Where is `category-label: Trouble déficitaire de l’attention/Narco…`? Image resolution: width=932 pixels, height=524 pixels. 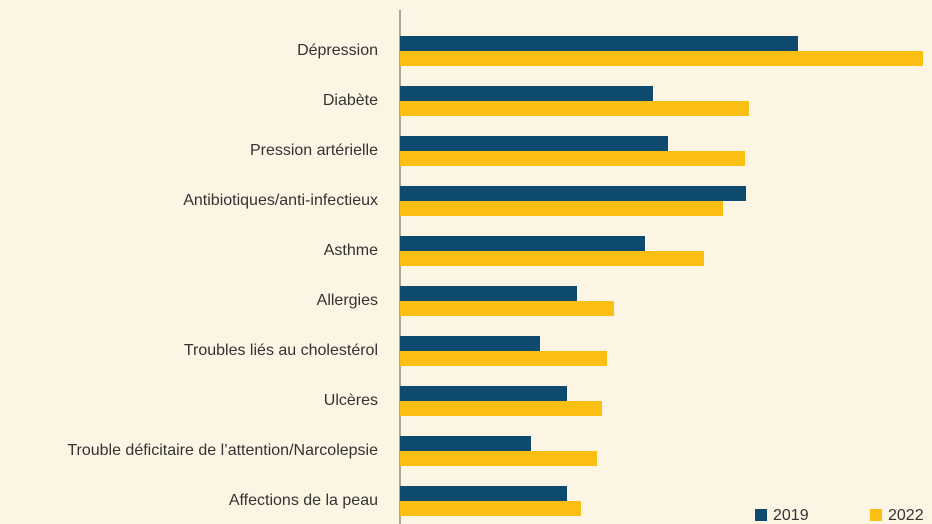 category-label: Trouble déficitaire de l’attention/Narco… is located at coordinates (222, 450).